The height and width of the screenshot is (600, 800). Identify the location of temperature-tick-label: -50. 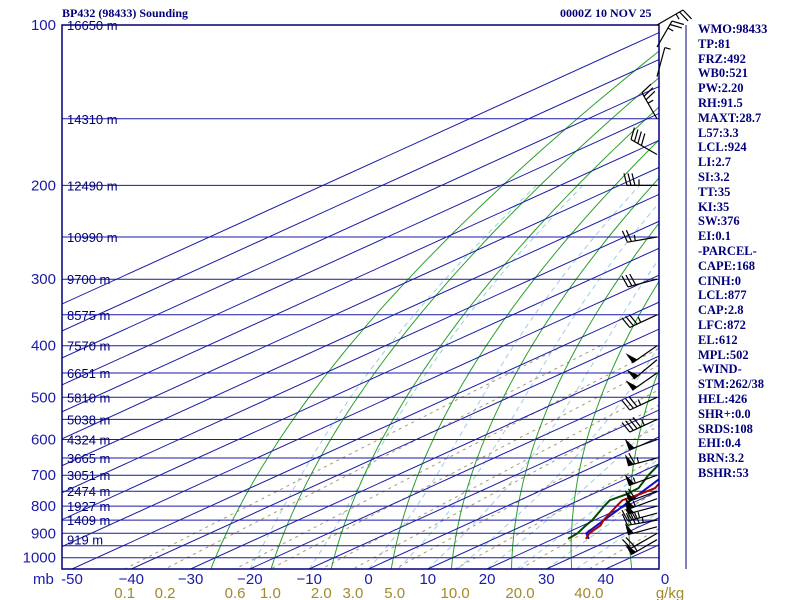
(72, 579).